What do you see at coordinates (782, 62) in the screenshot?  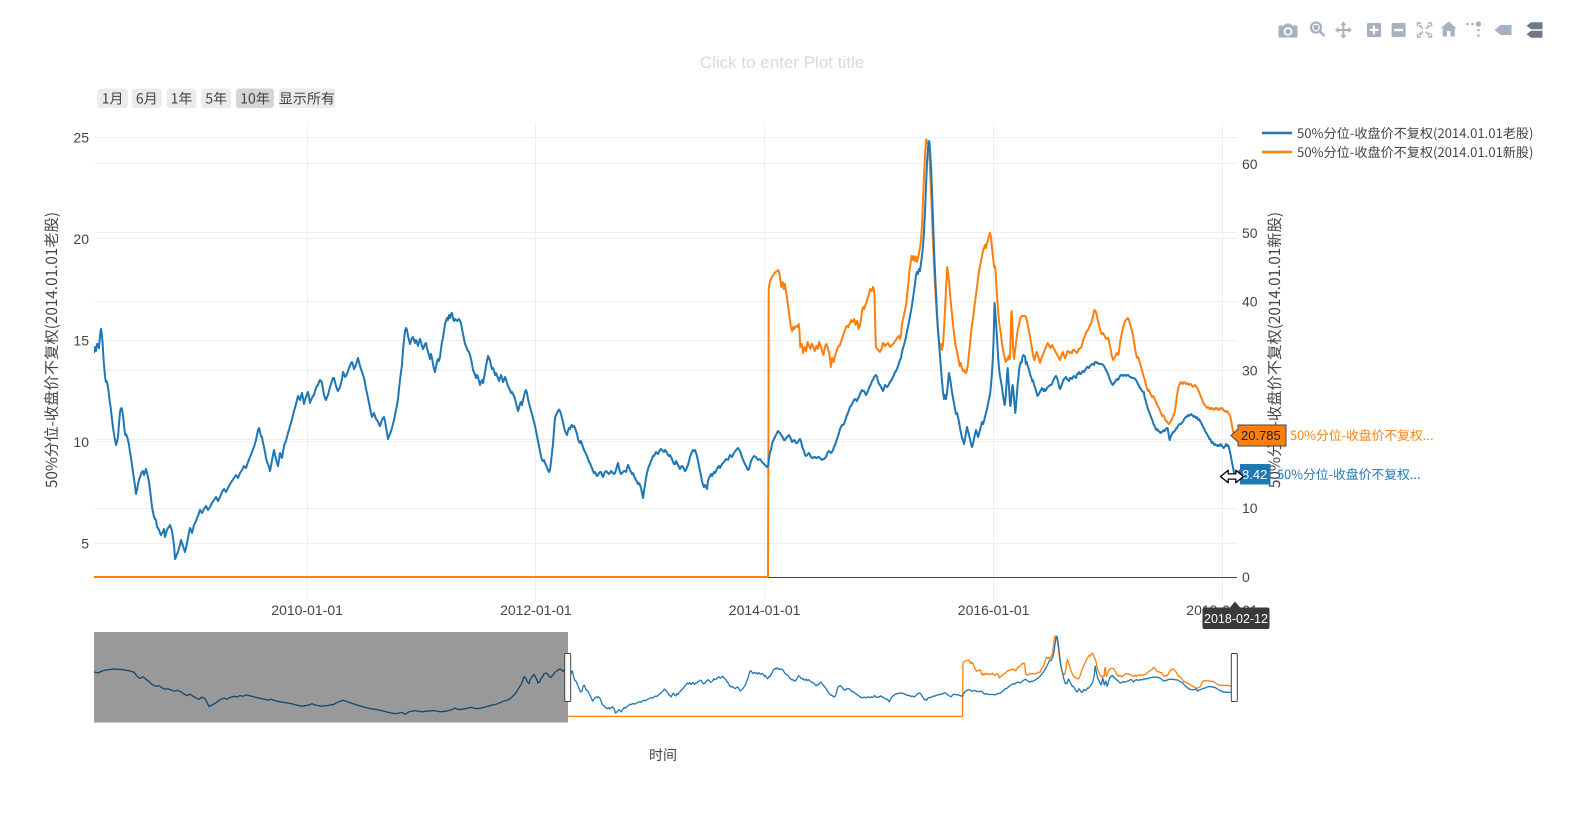 I see `svg-text: Click to enter Plot title` at bounding box center [782, 62].